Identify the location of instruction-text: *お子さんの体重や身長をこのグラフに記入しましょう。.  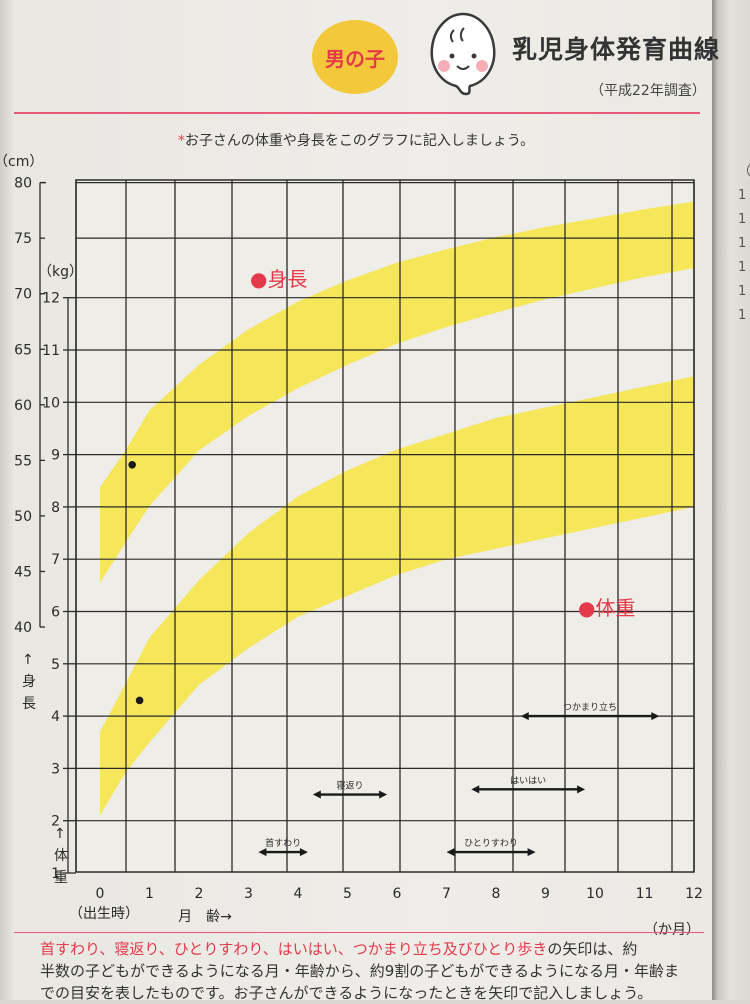
(356, 140).